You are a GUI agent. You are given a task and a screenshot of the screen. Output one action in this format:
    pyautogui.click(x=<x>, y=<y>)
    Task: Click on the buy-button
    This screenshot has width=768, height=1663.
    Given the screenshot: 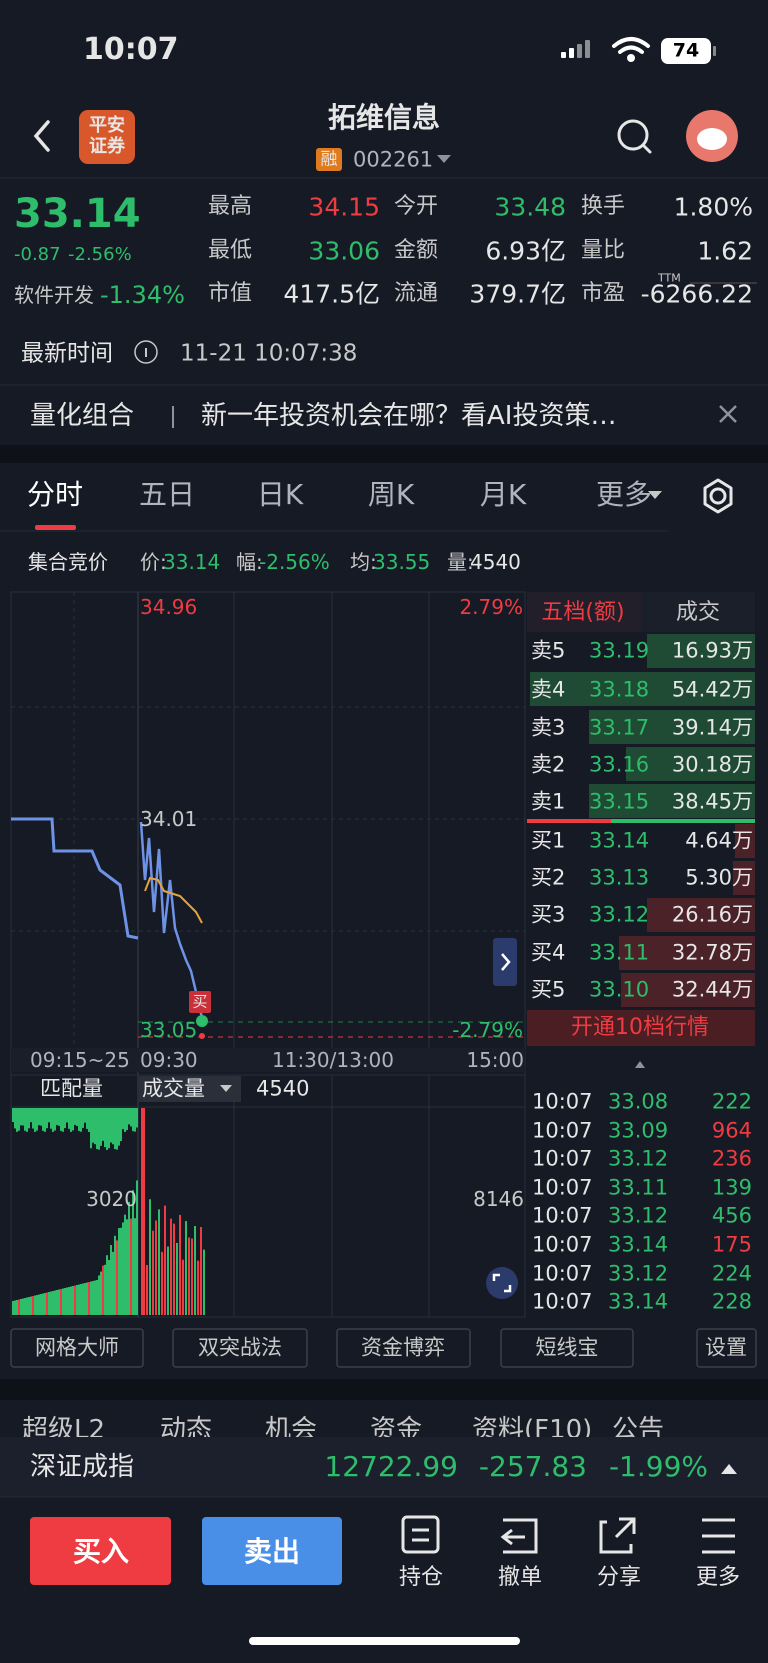 What is the action you would take?
    pyautogui.click(x=100, y=1551)
    